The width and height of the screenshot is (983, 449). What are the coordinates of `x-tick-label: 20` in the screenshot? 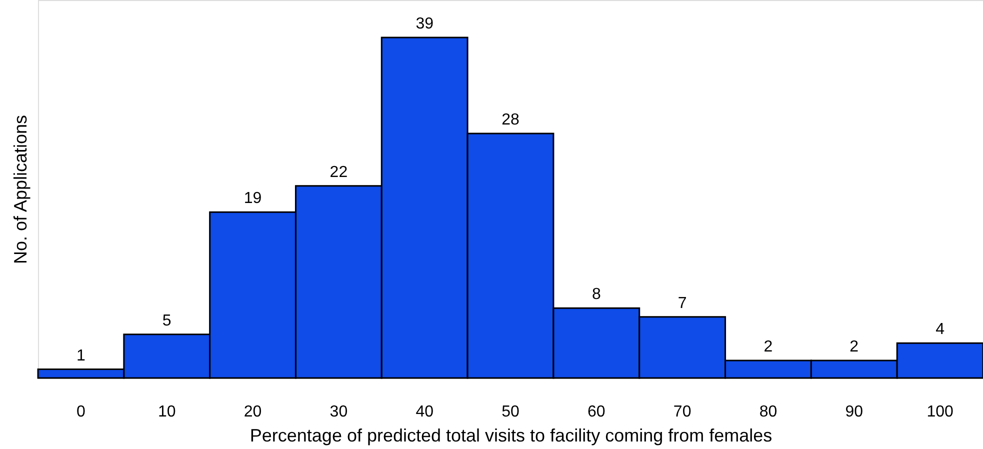 It's located at (253, 412).